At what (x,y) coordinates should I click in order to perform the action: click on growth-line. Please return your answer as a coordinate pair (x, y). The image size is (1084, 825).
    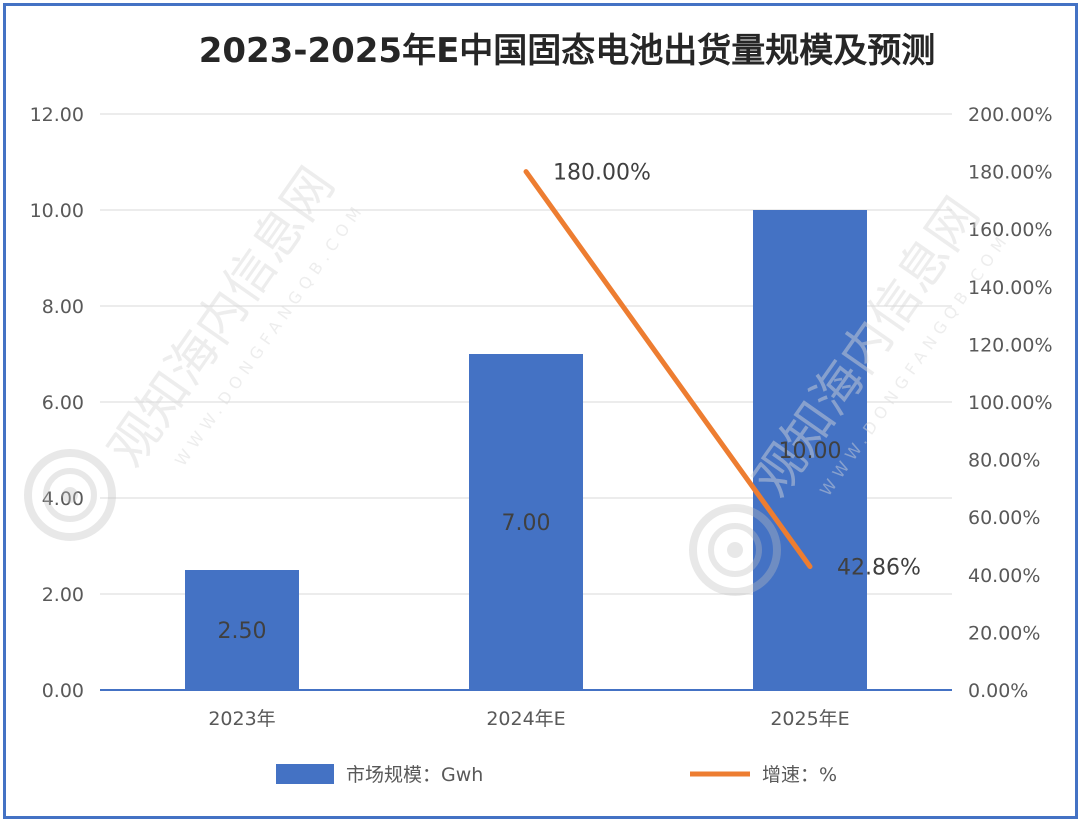
    Looking at the image, I should click on (668, 369).